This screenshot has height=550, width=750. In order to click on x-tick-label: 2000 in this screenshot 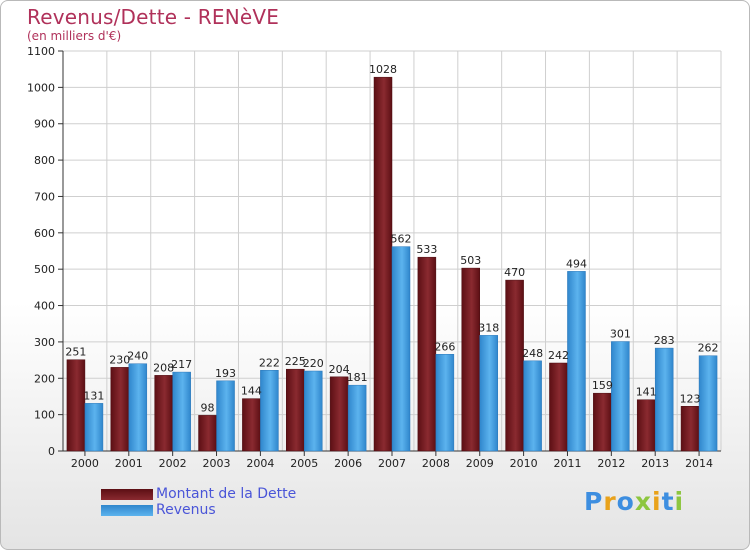, I will do `click(85, 463)`.